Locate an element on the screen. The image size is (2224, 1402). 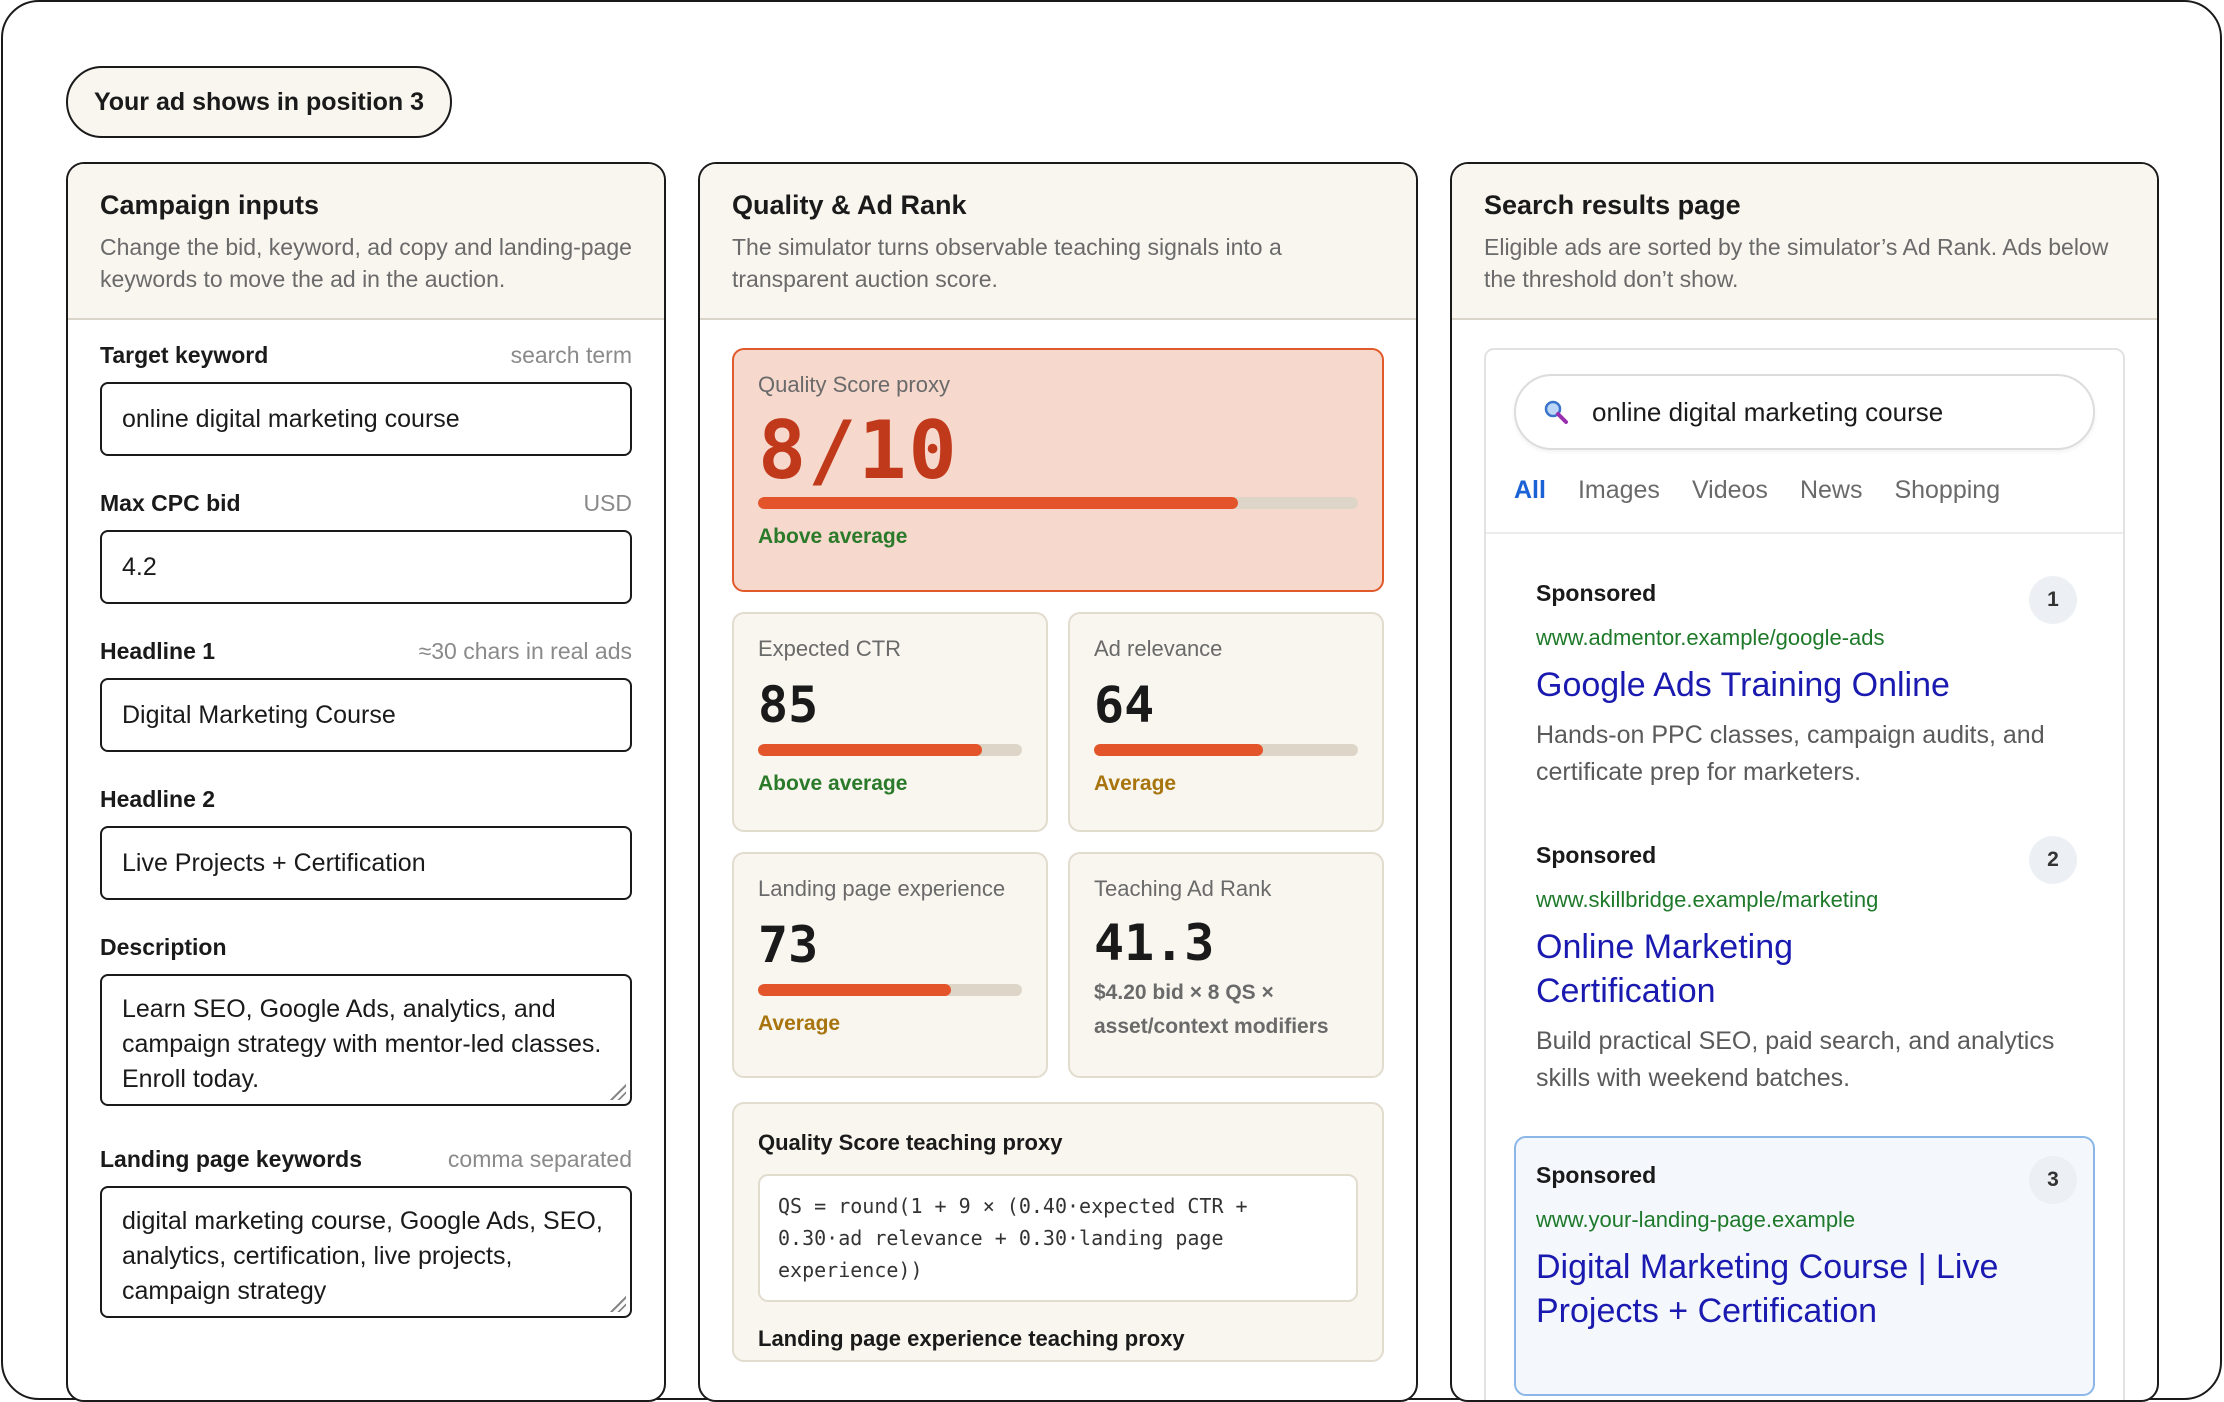
rank-badge: 3 is located at coordinates (2053, 1180).